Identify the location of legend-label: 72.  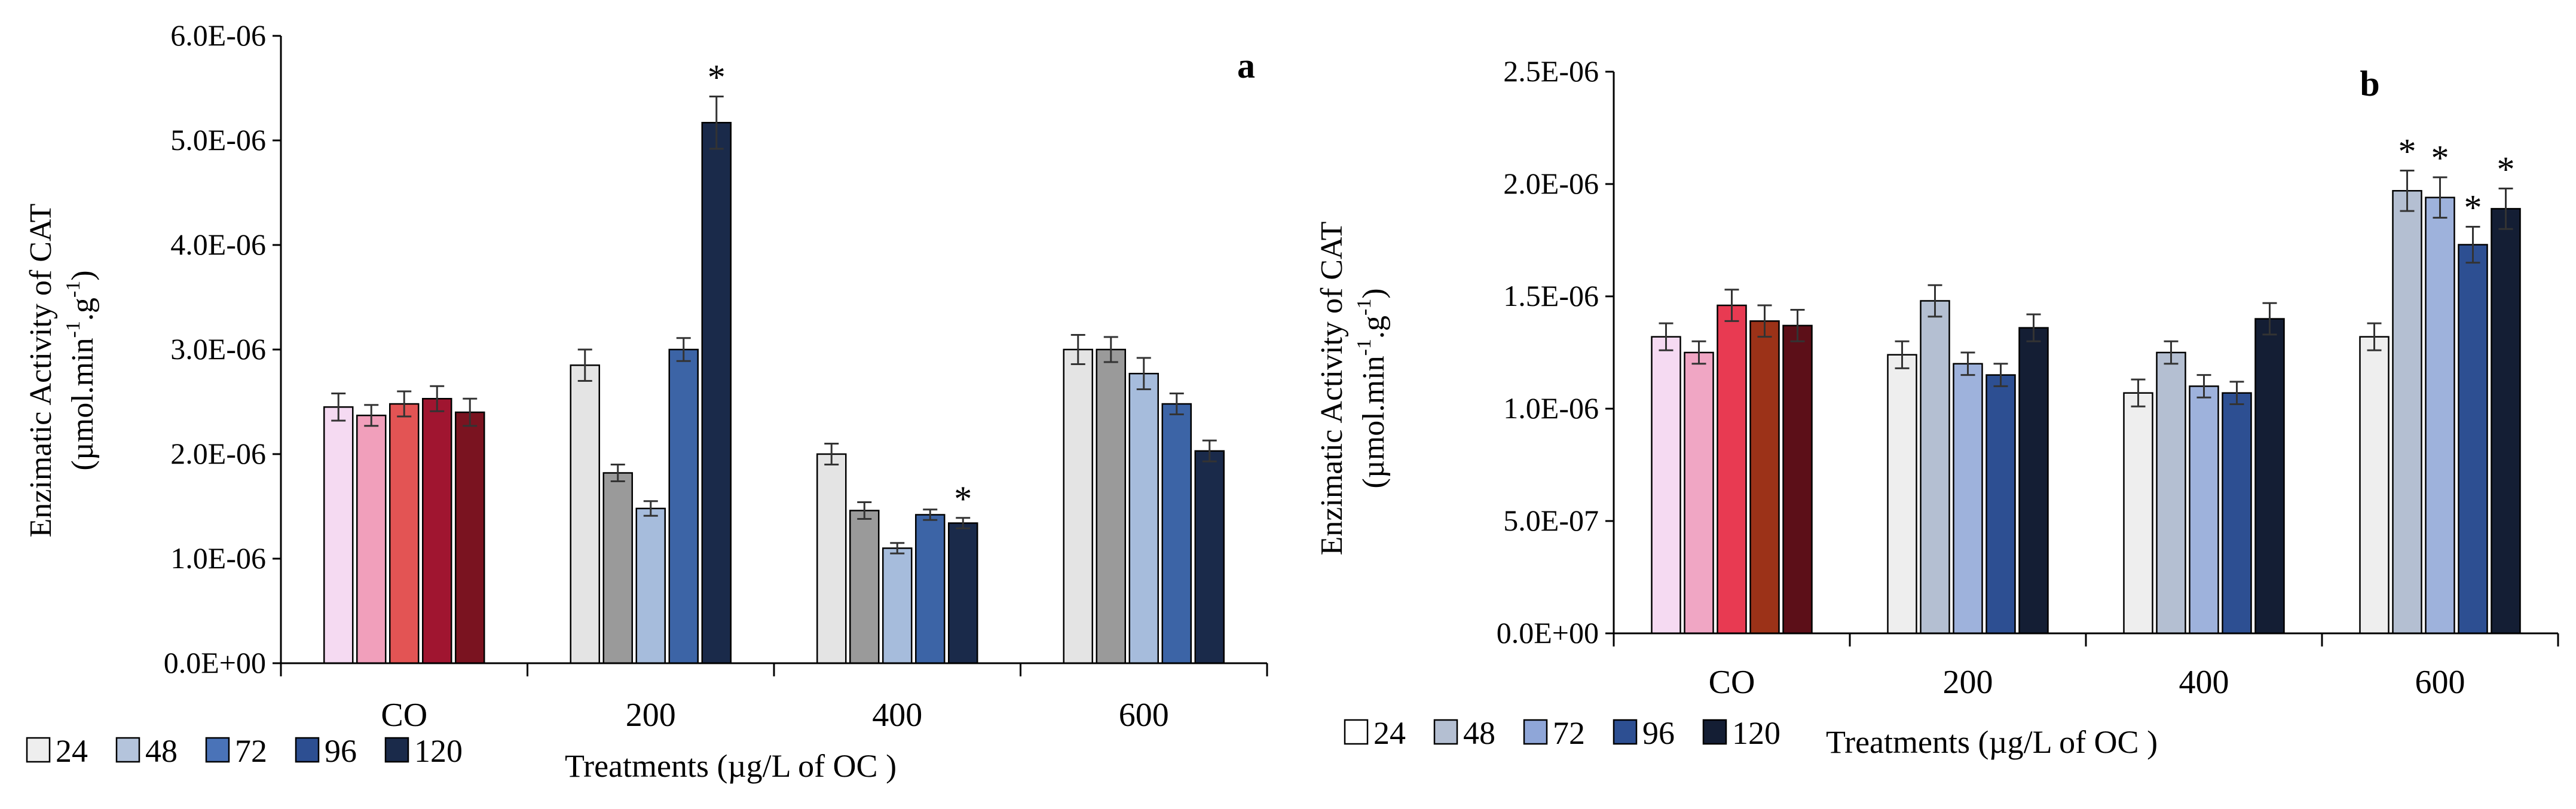
(251, 751).